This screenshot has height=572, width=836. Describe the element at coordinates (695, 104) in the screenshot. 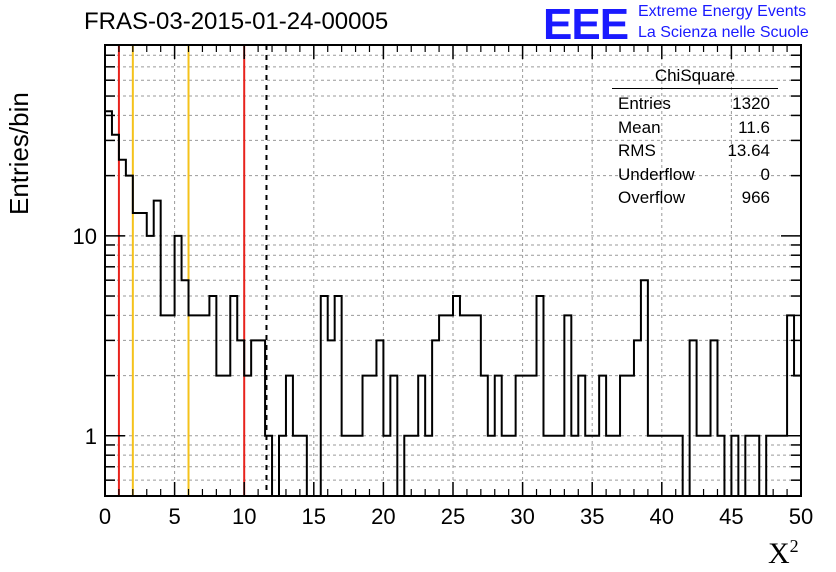

I see `stats-row: Entries 1320` at that location.